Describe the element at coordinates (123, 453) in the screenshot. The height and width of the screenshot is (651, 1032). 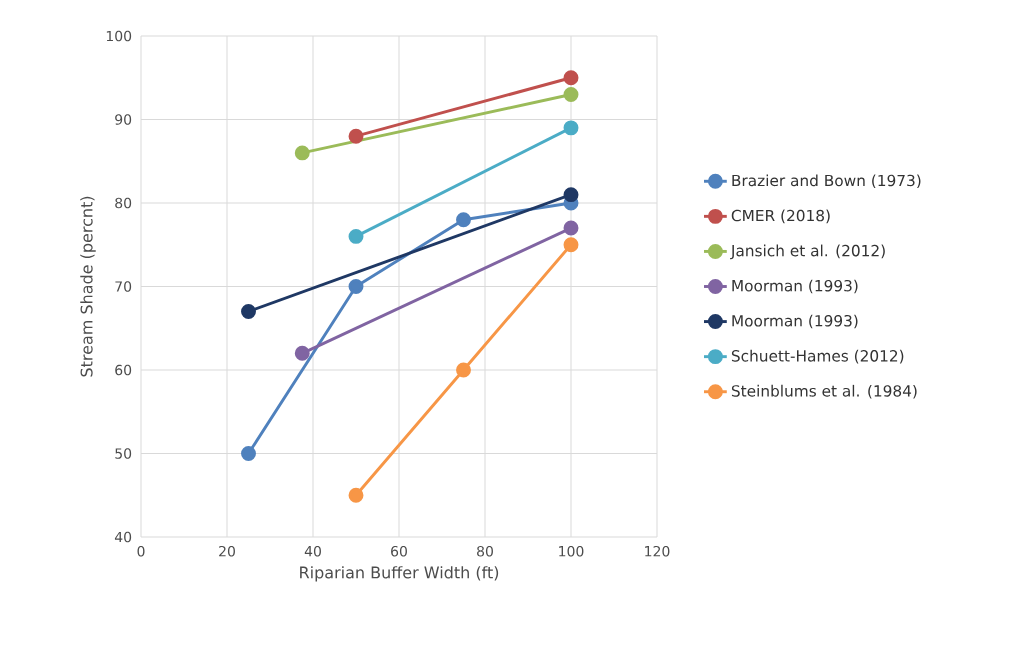
I see `y-tick-label: 50` at that location.